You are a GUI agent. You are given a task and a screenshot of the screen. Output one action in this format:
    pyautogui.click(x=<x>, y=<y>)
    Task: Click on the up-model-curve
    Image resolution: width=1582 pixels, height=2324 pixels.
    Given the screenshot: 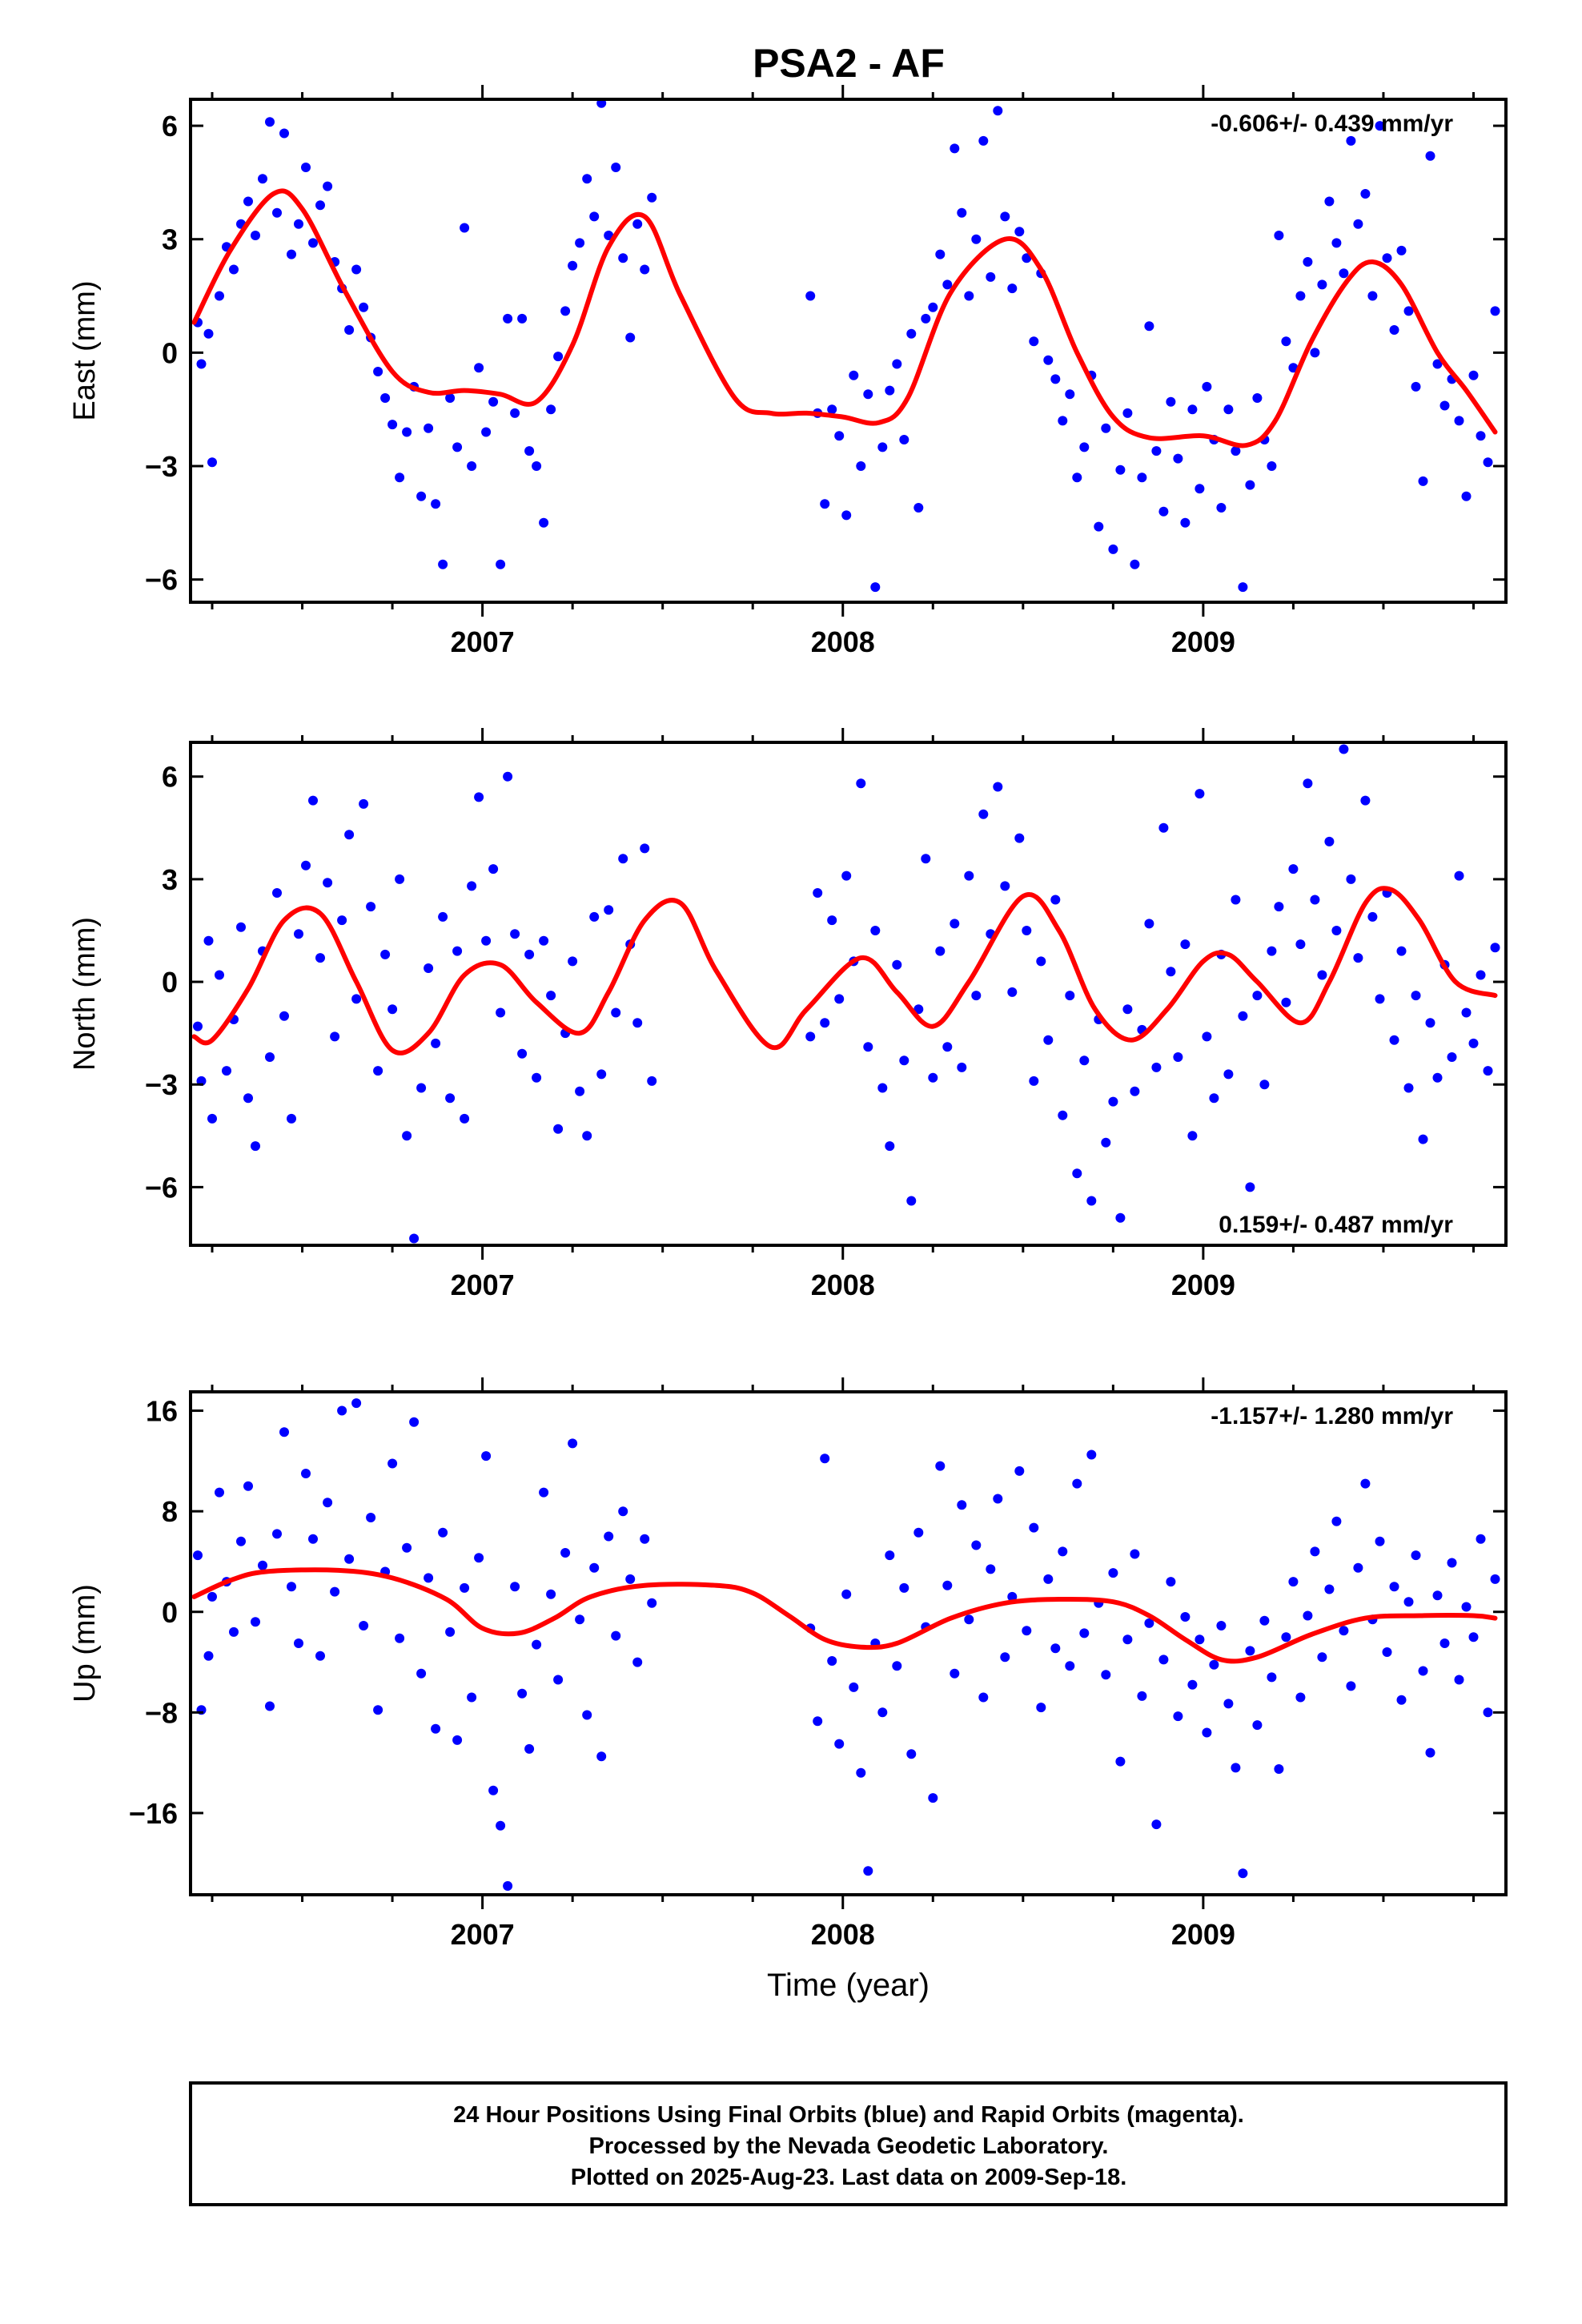 What is the action you would take?
    pyautogui.click(x=845, y=1615)
    